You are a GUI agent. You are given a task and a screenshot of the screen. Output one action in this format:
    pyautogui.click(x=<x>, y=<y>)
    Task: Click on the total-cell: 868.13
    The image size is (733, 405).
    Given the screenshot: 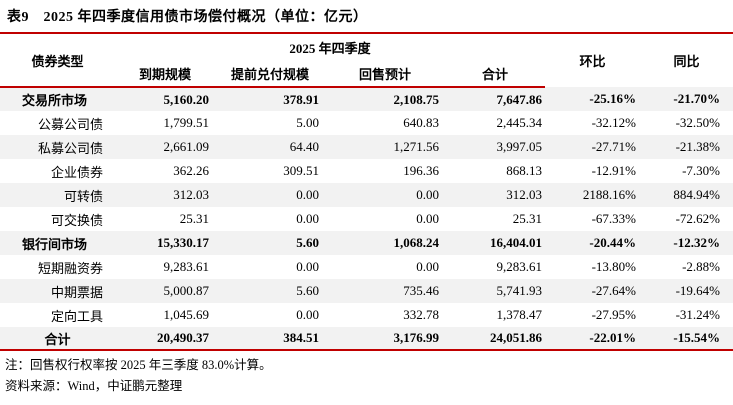 What is the action you would take?
    pyautogui.click(x=524, y=170)
    